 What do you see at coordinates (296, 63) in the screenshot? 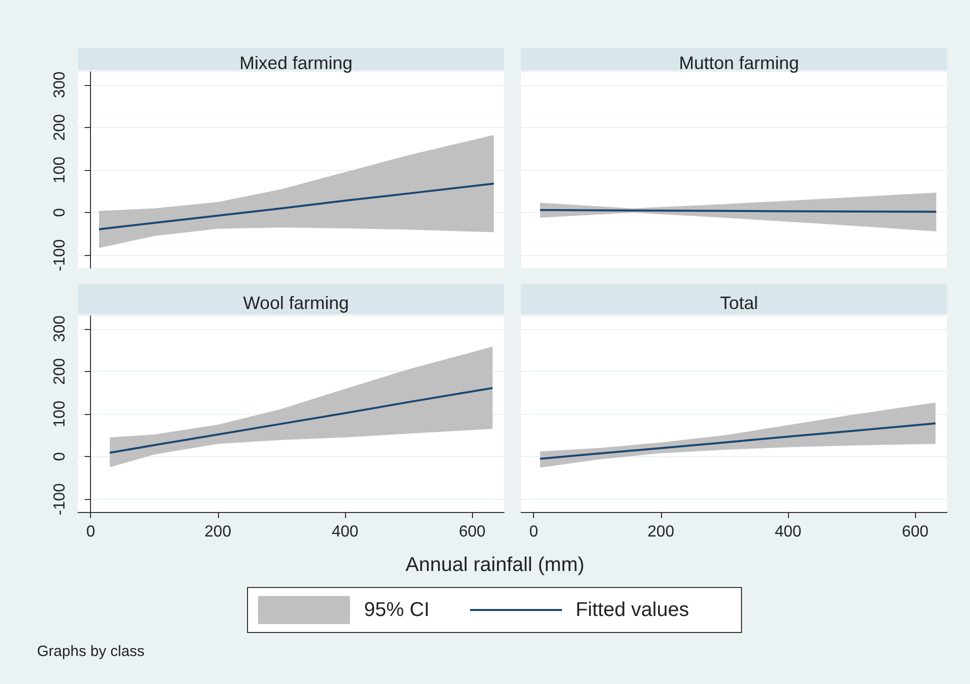
I see `chart-title: Mixed farming` at bounding box center [296, 63].